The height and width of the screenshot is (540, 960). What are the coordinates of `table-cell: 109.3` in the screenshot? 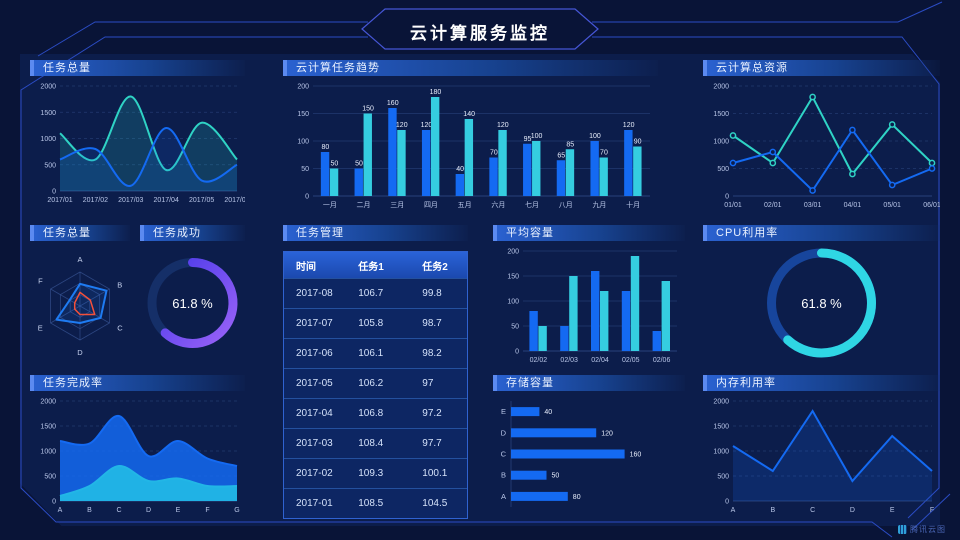 It's located at (371, 473).